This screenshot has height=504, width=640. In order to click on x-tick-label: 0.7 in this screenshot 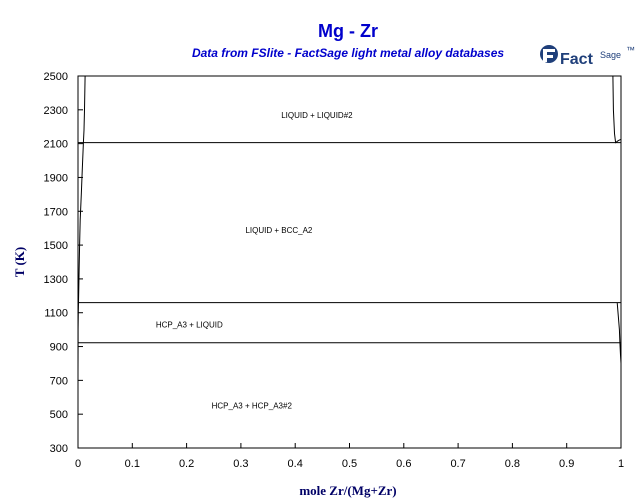, I will do `click(457, 464)`.